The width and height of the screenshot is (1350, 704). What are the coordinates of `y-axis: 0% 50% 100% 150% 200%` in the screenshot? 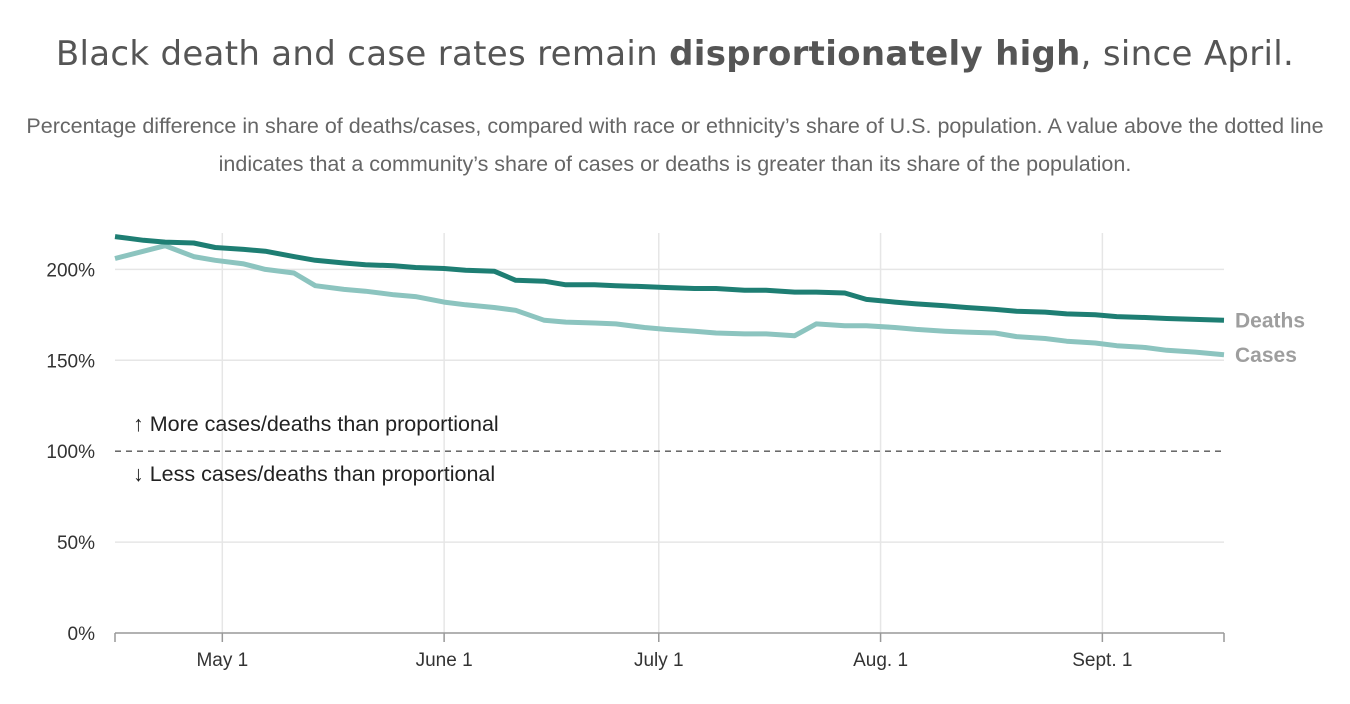 It's located at (70, 452).